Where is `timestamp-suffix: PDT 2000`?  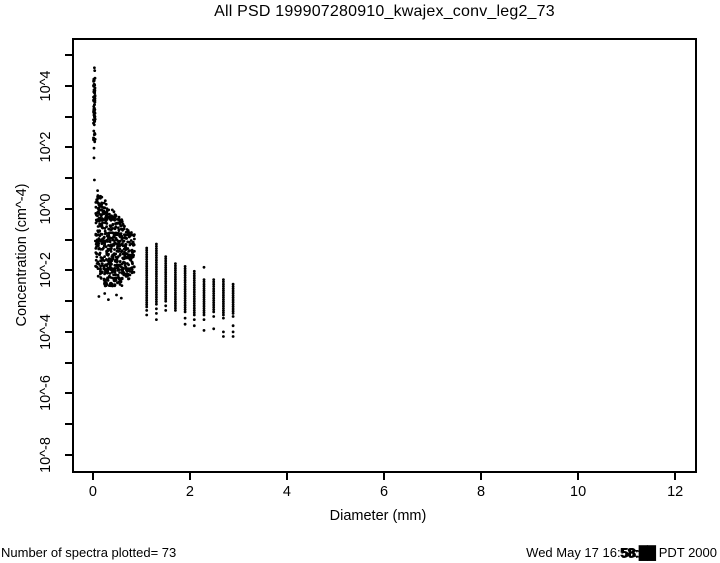 timestamp-suffix: PDT 2000 is located at coordinates (686, 552).